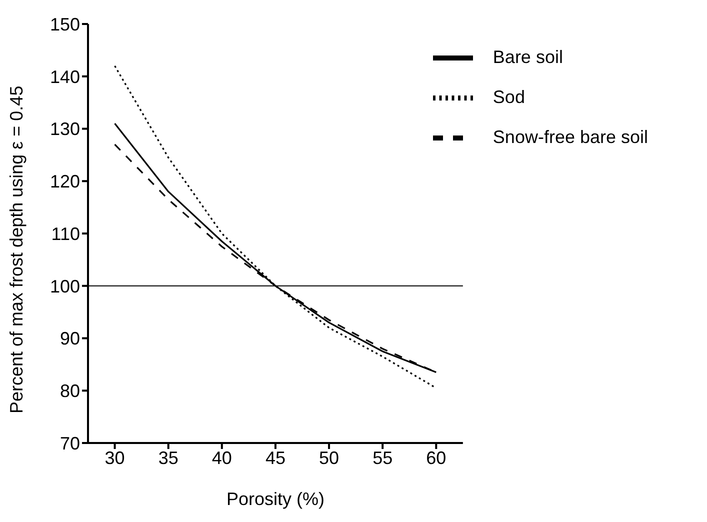 The width and height of the screenshot is (707, 522). I want to click on x-tick-label: 50, so click(329, 458).